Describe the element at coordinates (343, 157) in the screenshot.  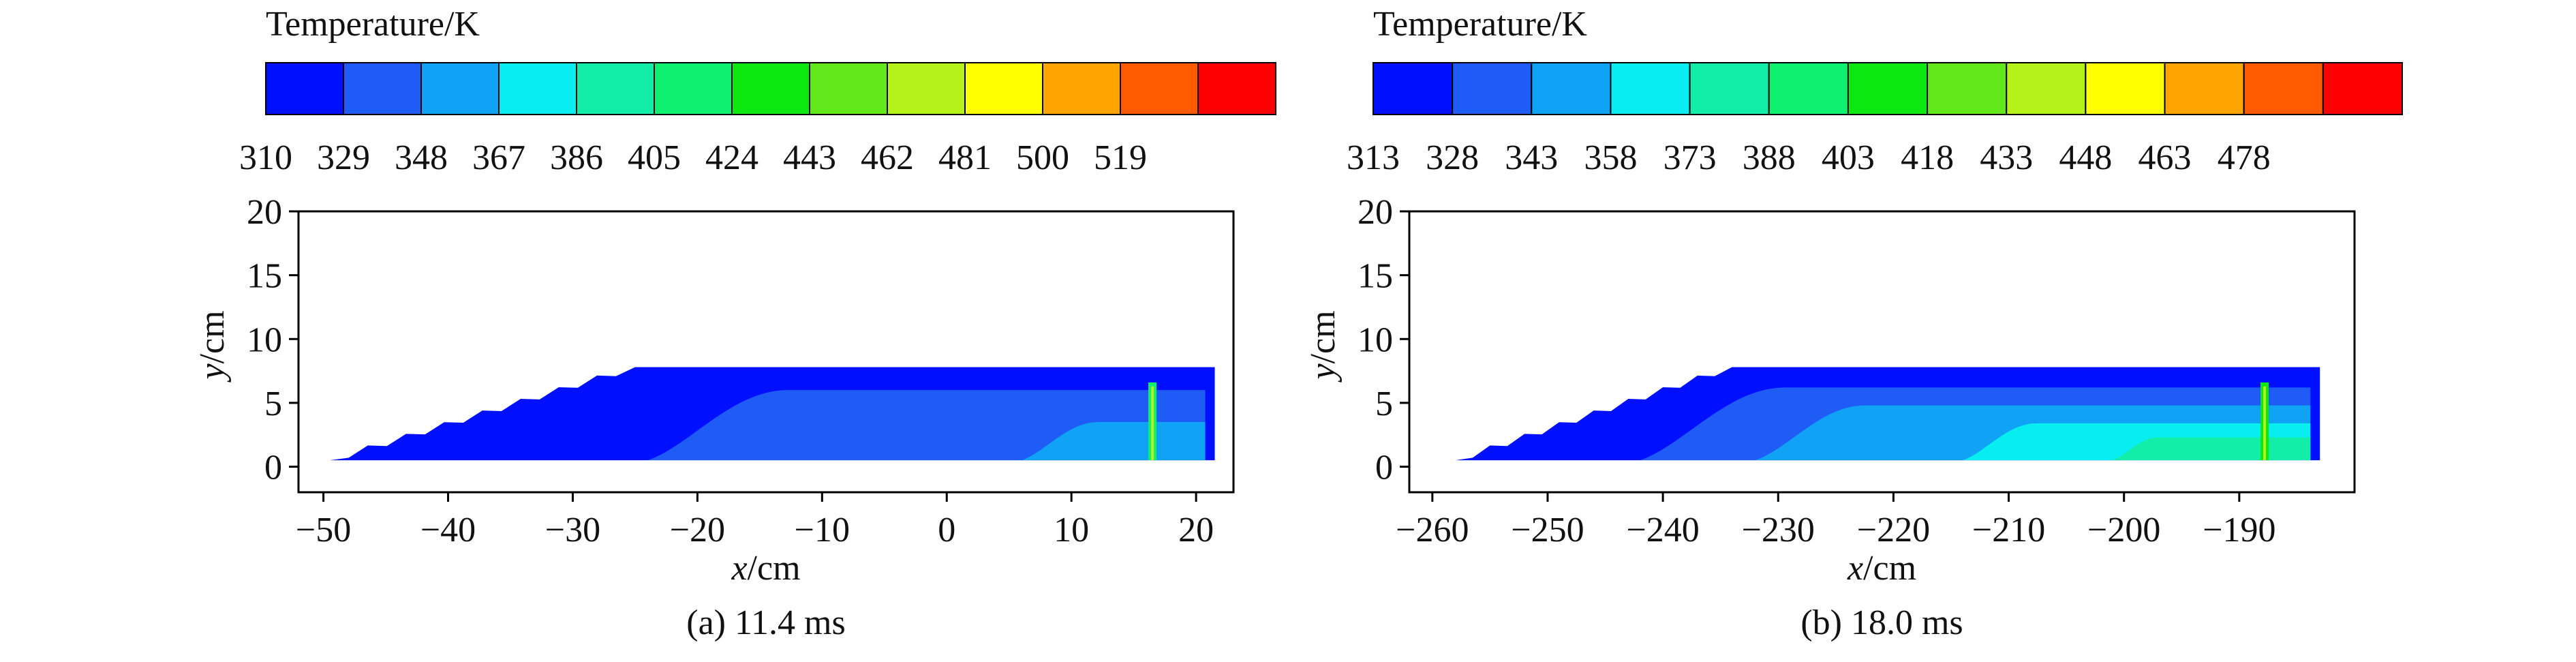
I see `colorbar-tick-label: 329` at that location.